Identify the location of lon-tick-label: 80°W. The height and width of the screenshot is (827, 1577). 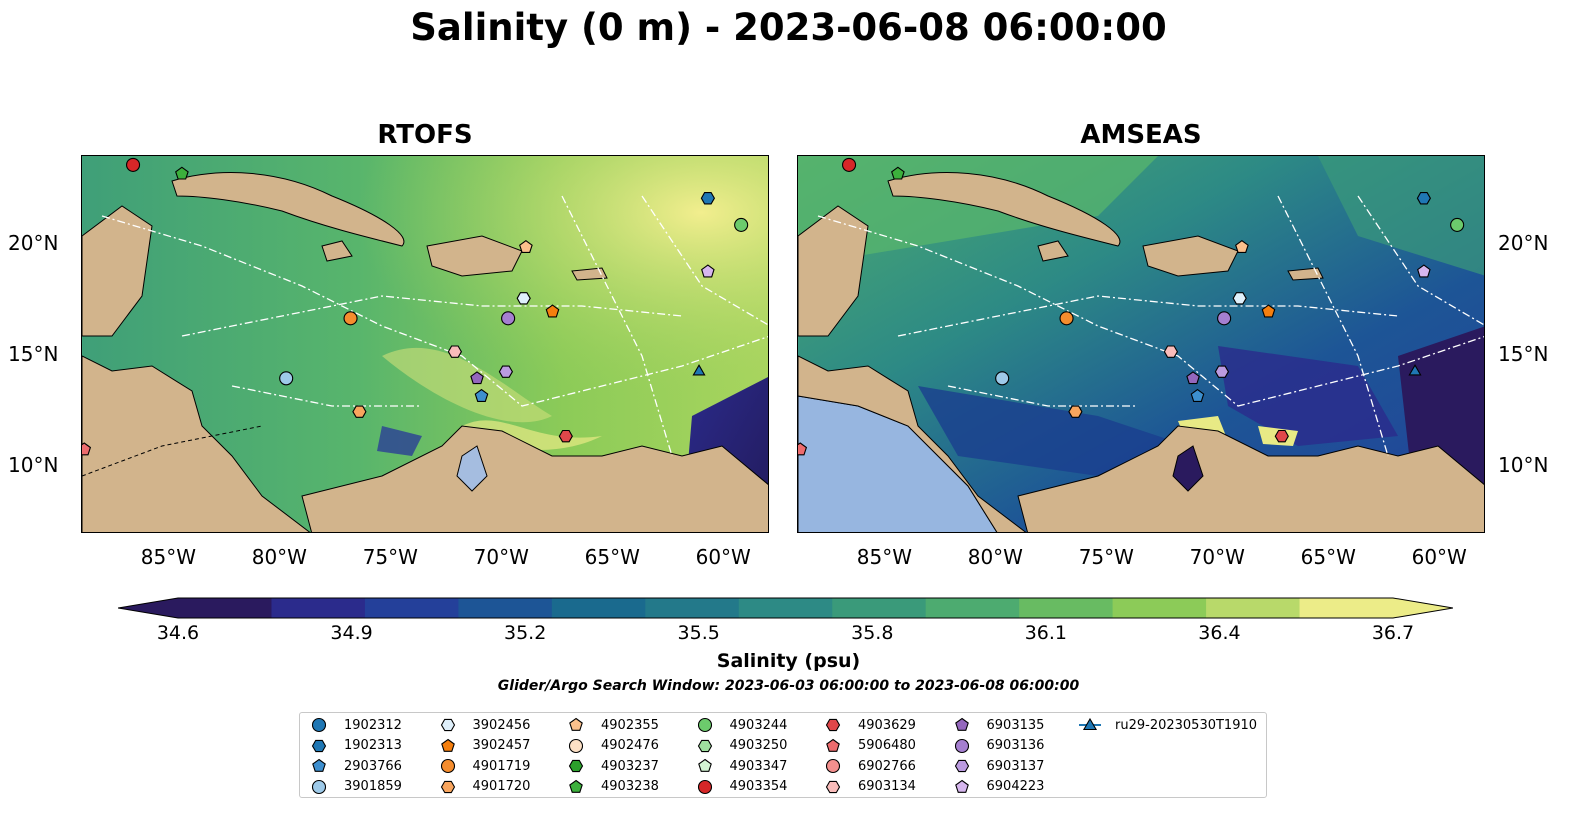
(995, 557).